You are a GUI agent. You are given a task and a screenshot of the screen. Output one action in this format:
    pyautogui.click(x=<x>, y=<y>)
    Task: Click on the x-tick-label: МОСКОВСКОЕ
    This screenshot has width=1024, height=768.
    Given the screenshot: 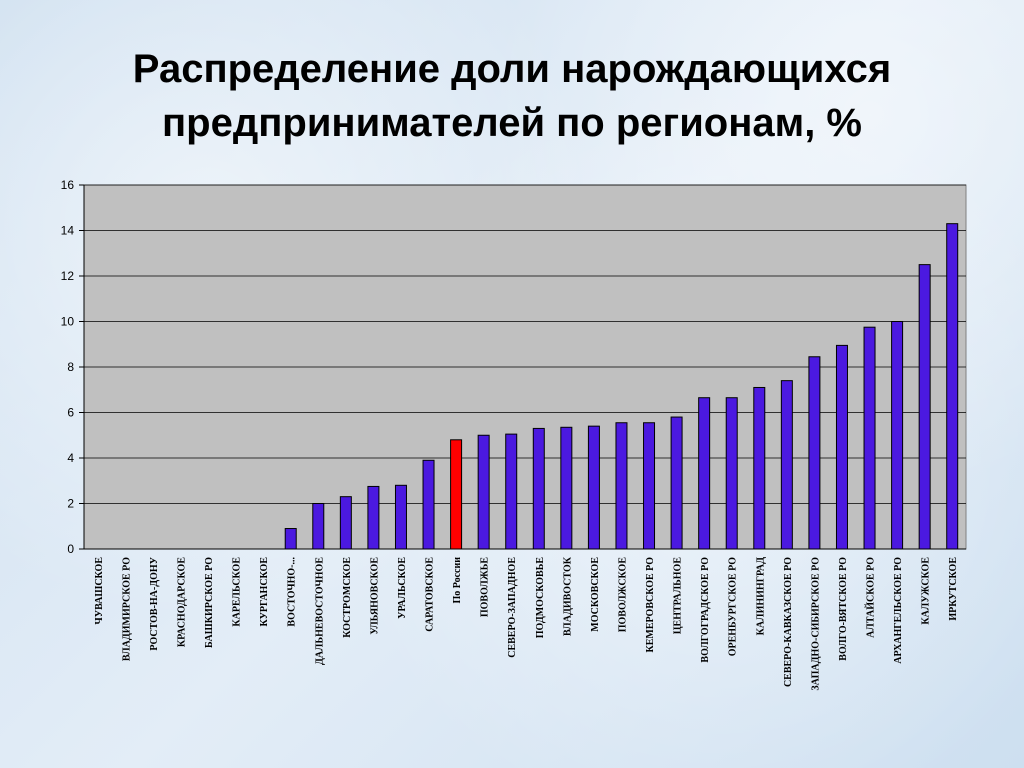 What is the action you would take?
    pyautogui.click(x=595, y=594)
    